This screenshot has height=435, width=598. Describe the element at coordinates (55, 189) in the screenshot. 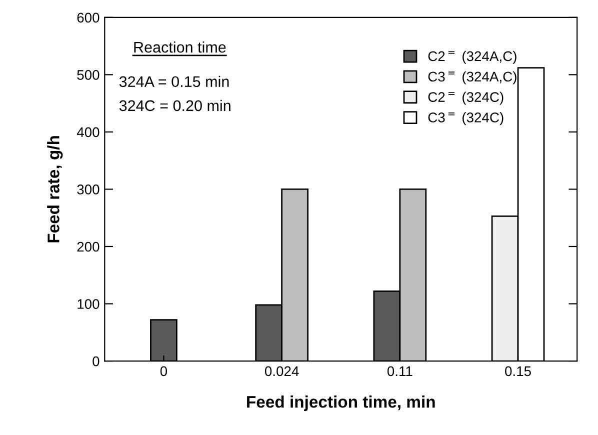

I see `y-axis-title: Feed rate, g/h` at that location.